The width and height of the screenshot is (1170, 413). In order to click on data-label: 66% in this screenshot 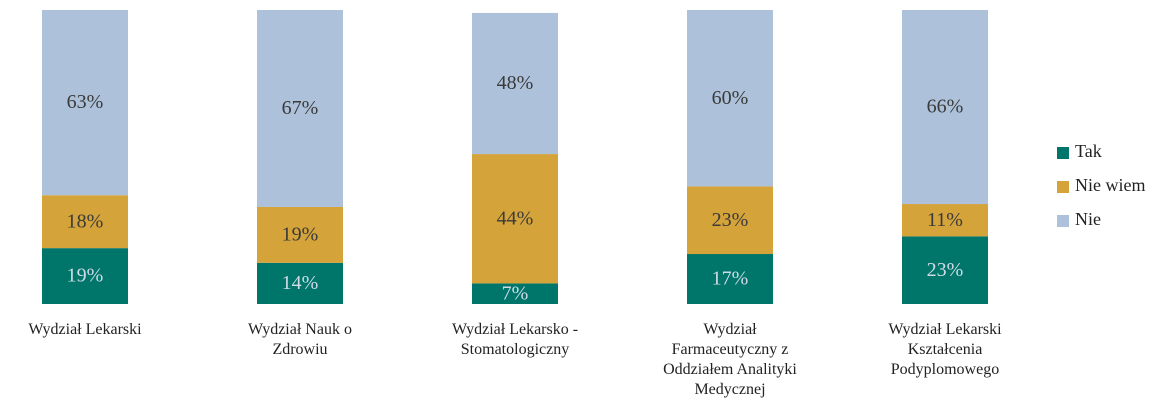, I will do `click(945, 107)`.